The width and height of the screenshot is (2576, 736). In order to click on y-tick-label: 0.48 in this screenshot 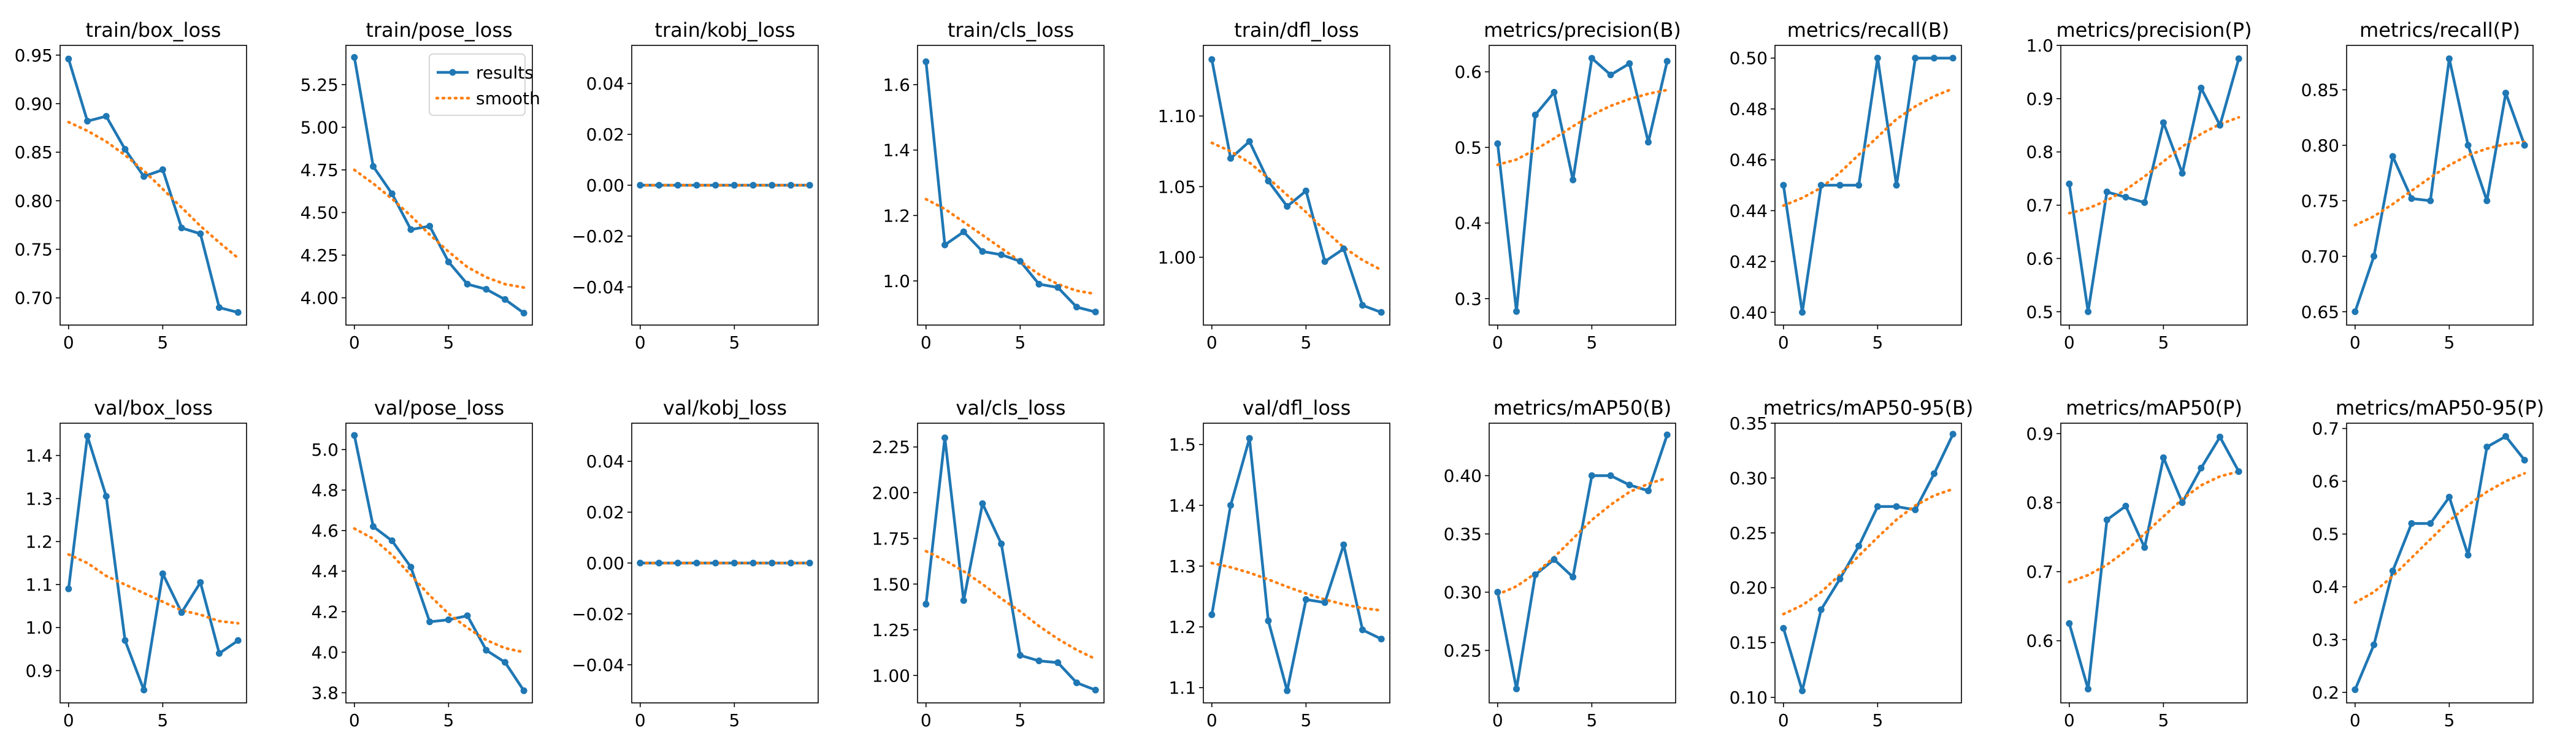, I will do `click(1749, 109)`.